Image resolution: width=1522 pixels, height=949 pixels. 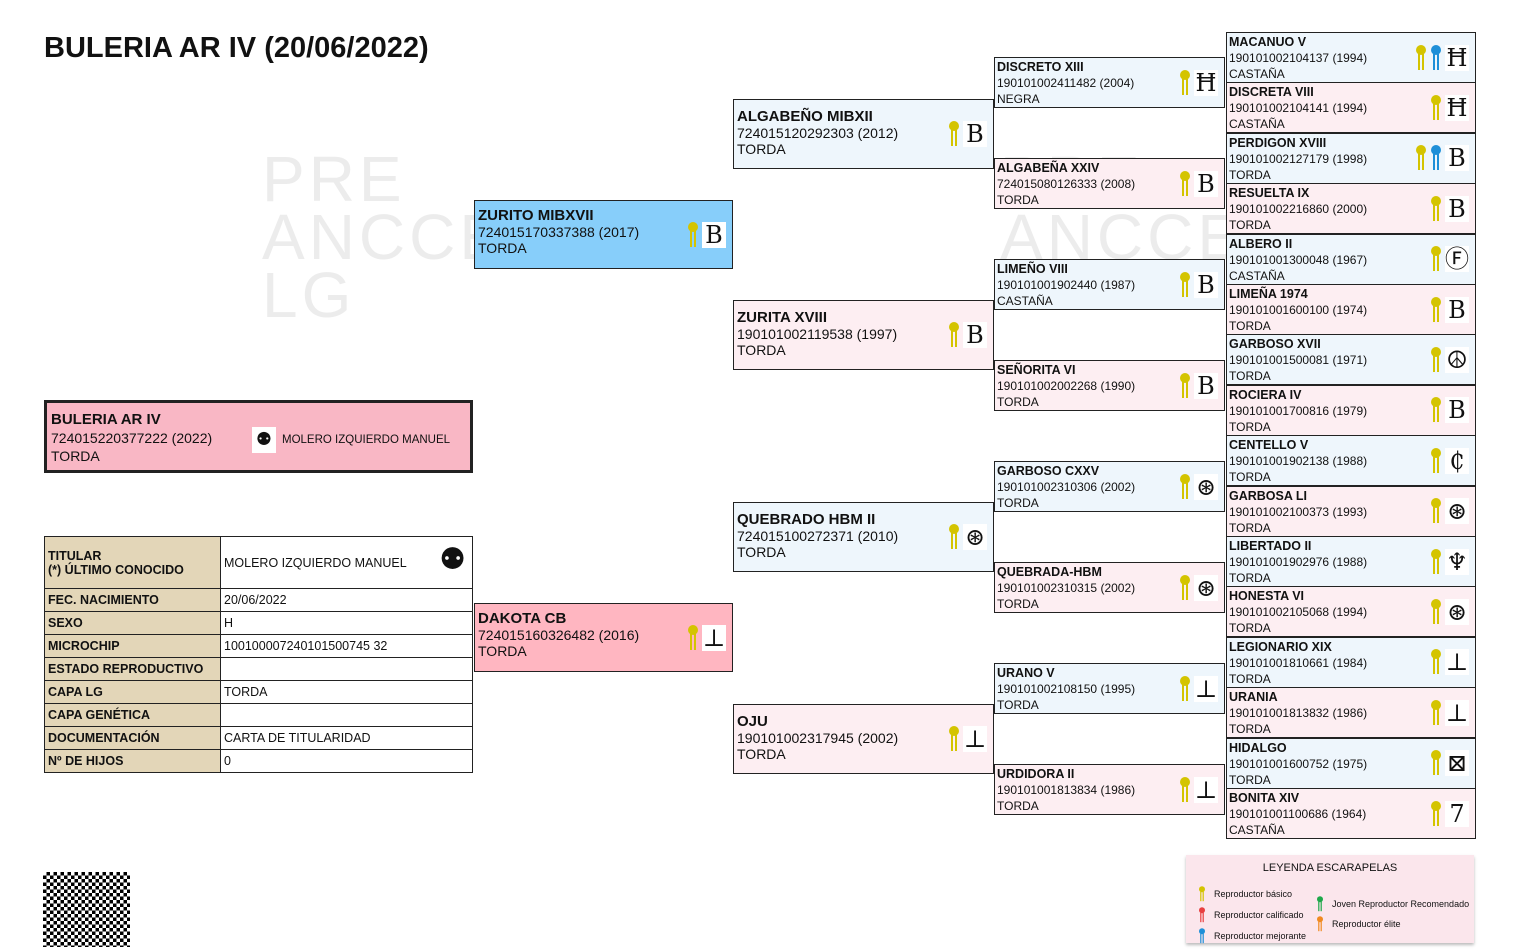 What do you see at coordinates (1270, 546) in the screenshot?
I see `horse-name: LIBERTADO II` at bounding box center [1270, 546].